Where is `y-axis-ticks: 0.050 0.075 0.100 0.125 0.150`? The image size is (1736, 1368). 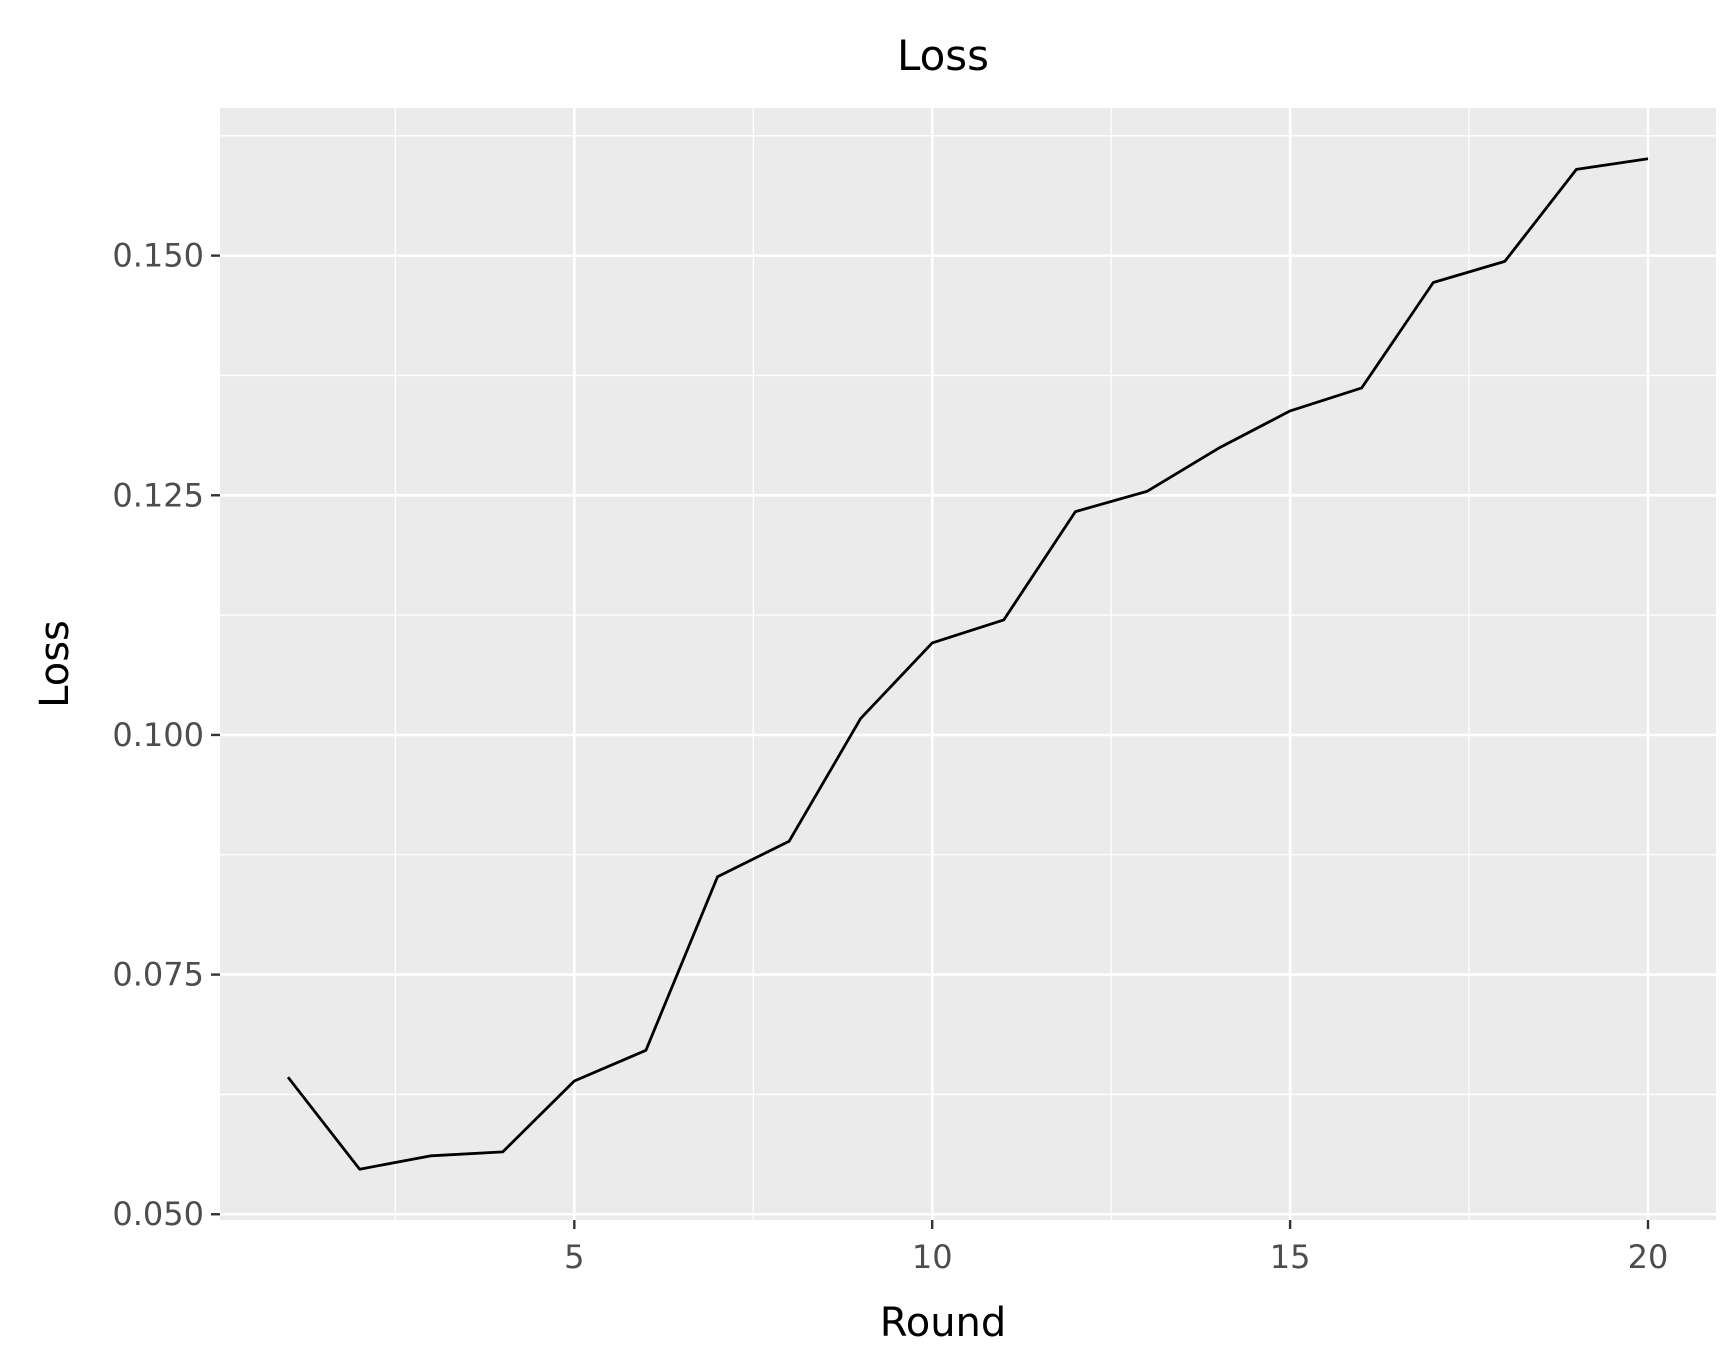
y-axis-ticks: 0.050 0.075 0.100 0.125 0.150 is located at coordinates (166, 735).